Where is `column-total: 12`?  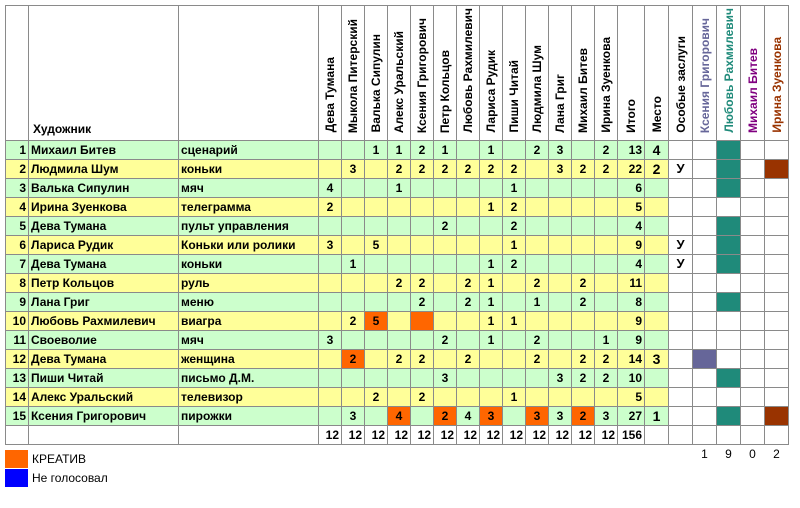 column-total: 12 is located at coordinates (376, 434).